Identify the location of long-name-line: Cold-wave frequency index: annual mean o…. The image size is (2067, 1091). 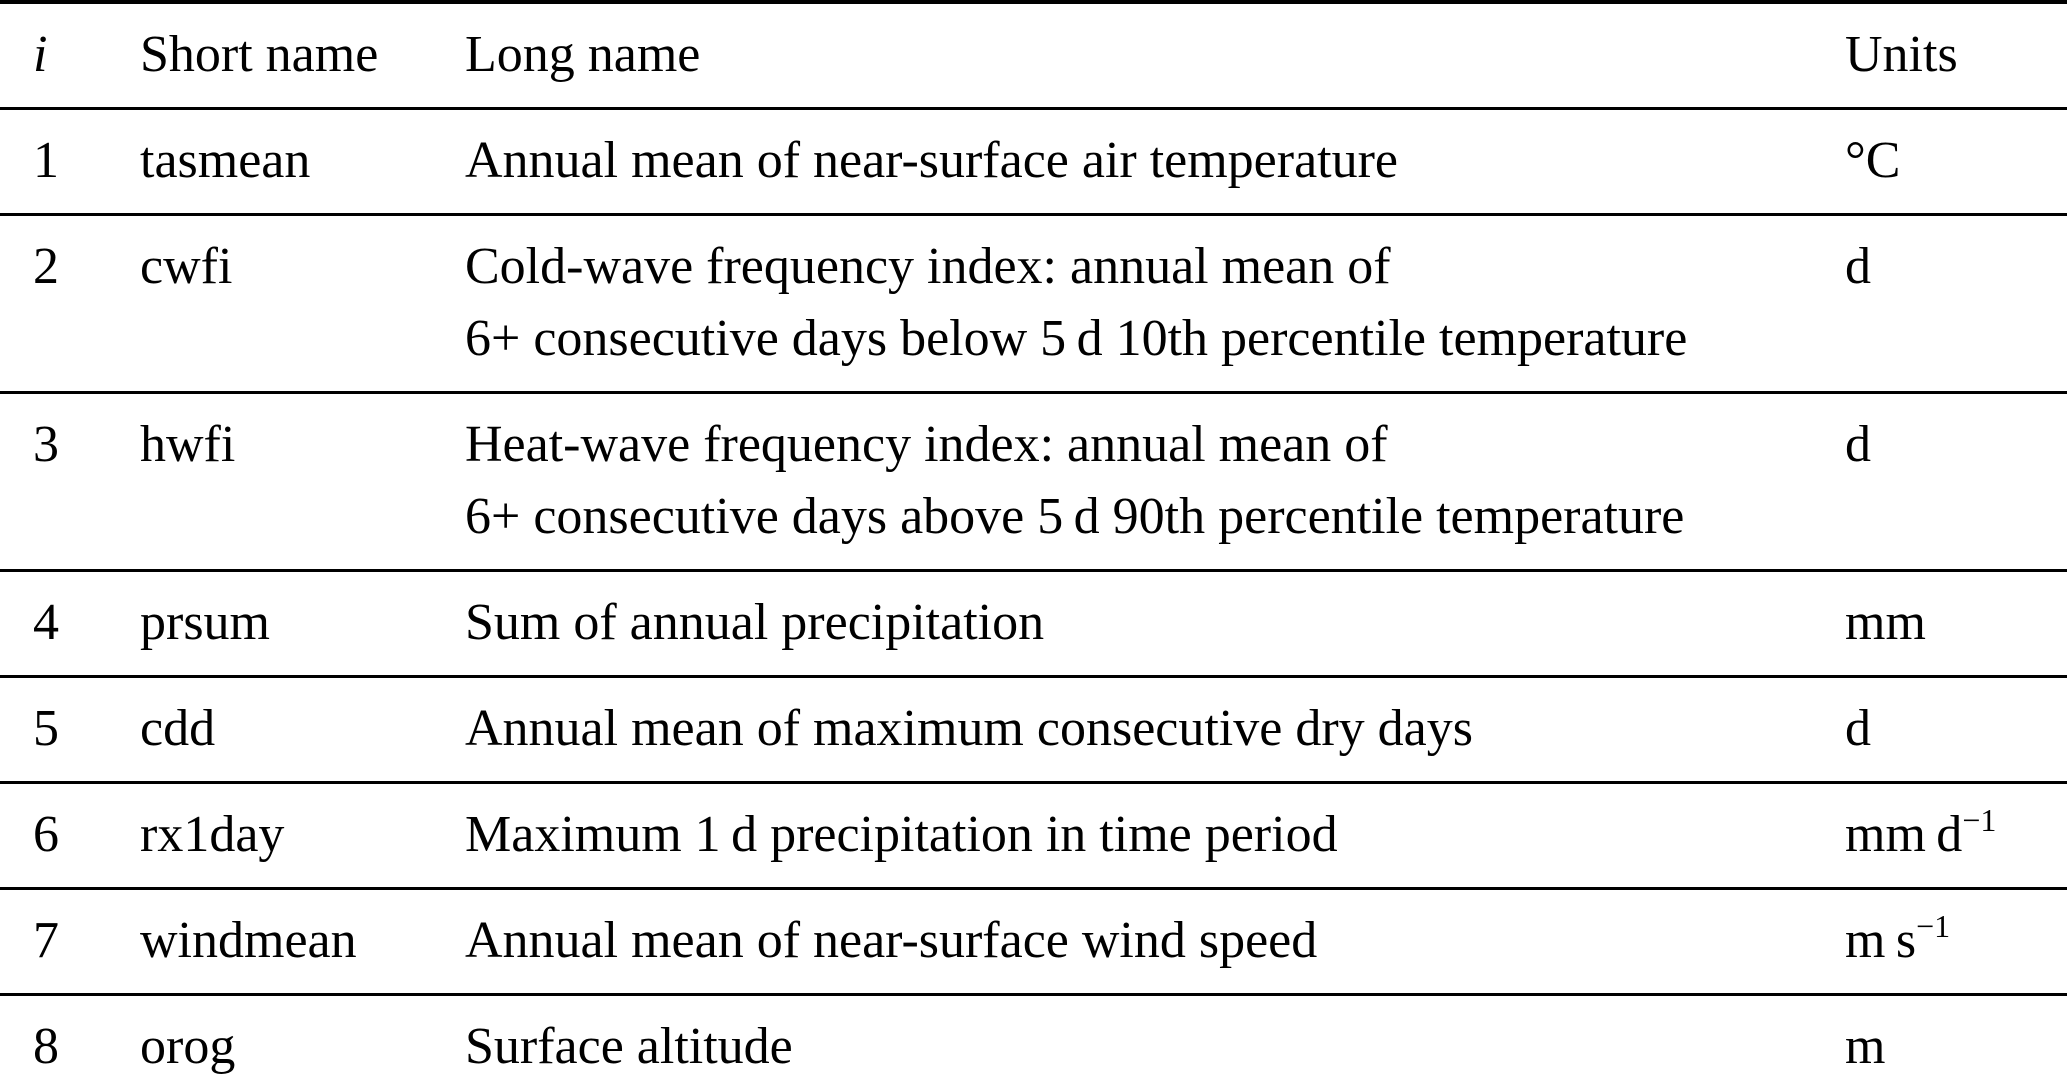
(928, 266).